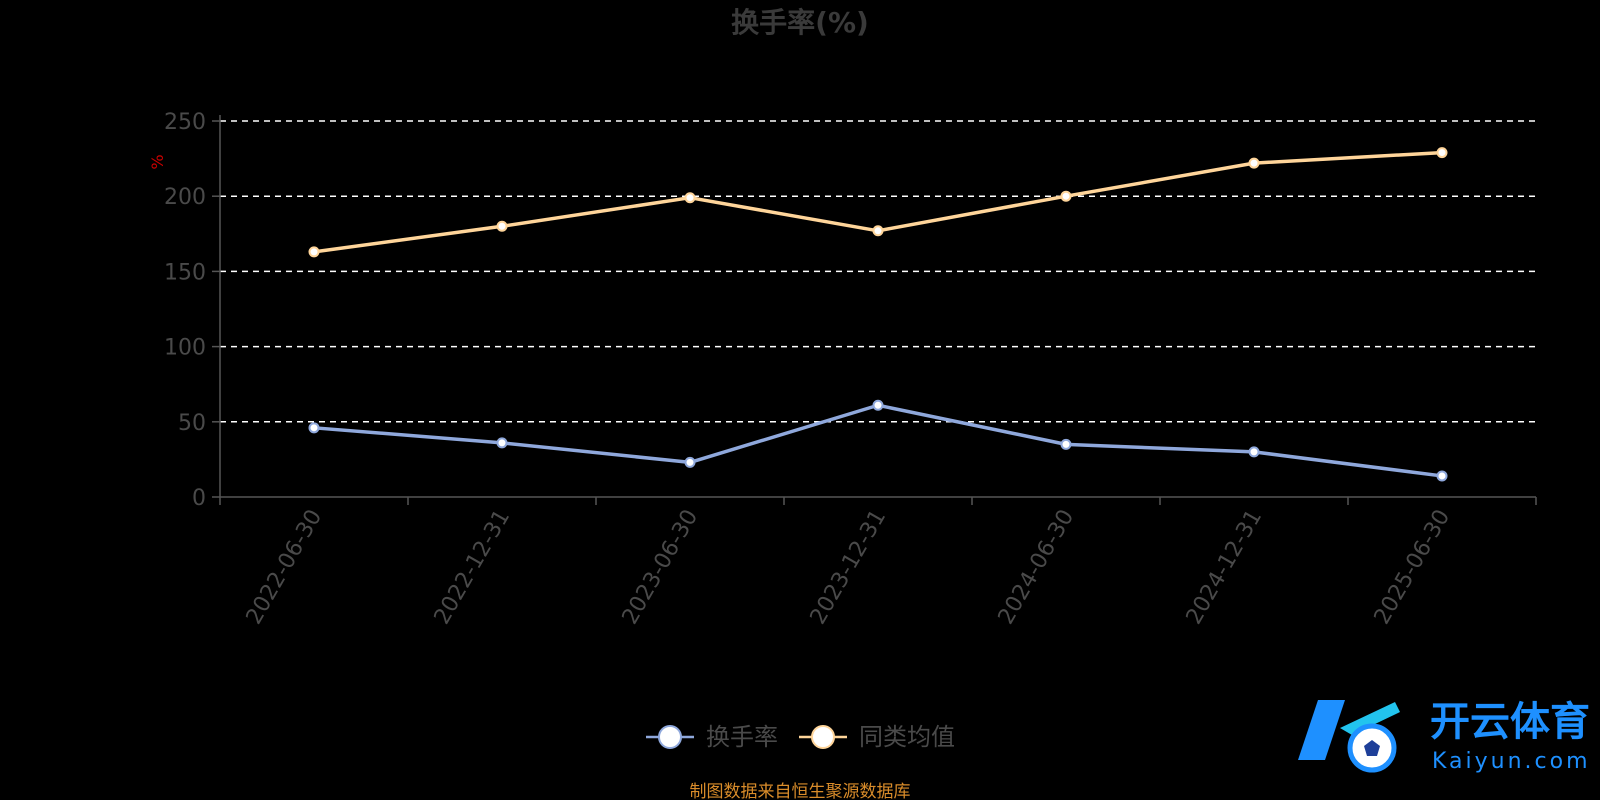 Image resolution: width=1600 pixels, height=800 pixels. Describe the element at coordinates (1349, 736) in the screenshot. I see `soccer-ball-k-logo-icon` at that location.